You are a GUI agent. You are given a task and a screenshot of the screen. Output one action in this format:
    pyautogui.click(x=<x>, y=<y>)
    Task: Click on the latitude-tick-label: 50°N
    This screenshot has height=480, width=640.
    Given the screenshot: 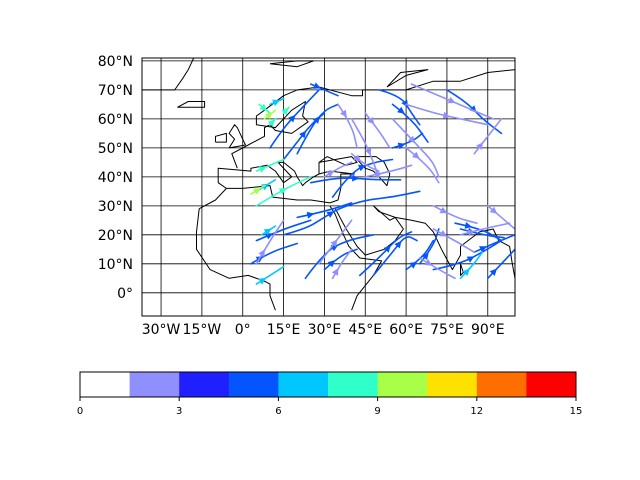 What is the action you would take?
    pyautogui.click(x=115, y=149)
    